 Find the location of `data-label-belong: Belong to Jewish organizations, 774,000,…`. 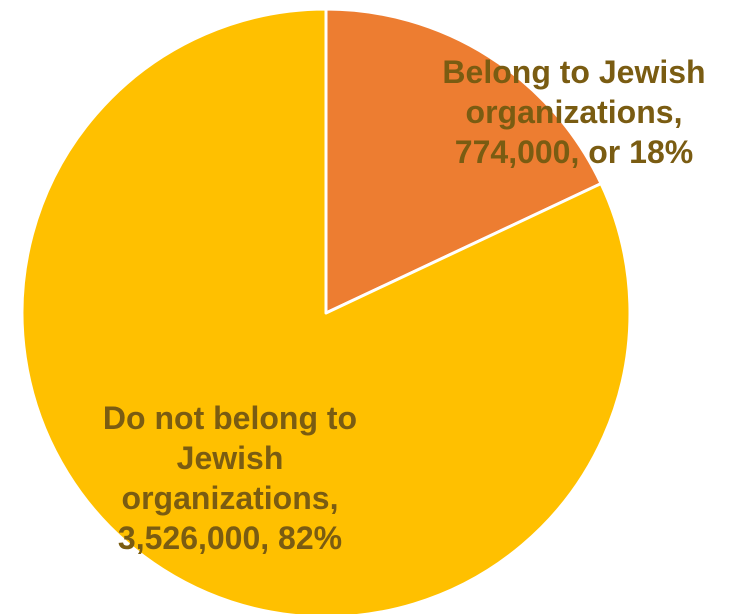

data-label-belong: Belong to Jewish organizations, 774,000,… is located at coordinates (574, 112).